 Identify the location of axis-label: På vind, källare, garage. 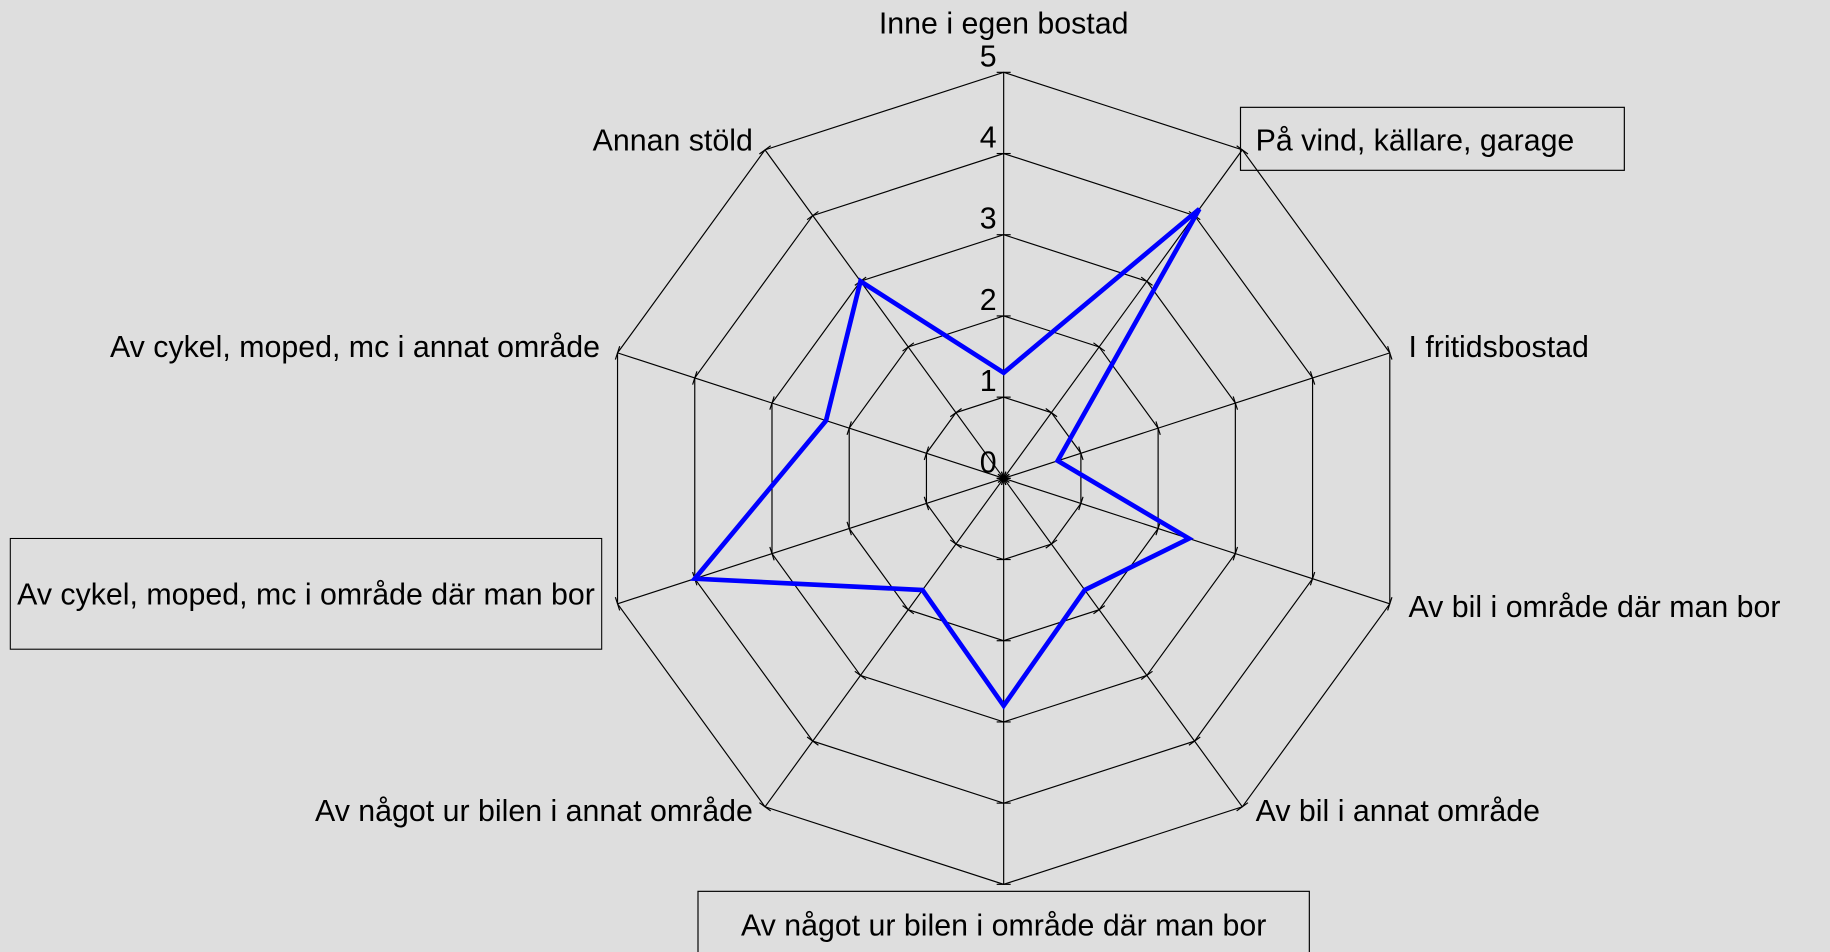
(1415, 140).